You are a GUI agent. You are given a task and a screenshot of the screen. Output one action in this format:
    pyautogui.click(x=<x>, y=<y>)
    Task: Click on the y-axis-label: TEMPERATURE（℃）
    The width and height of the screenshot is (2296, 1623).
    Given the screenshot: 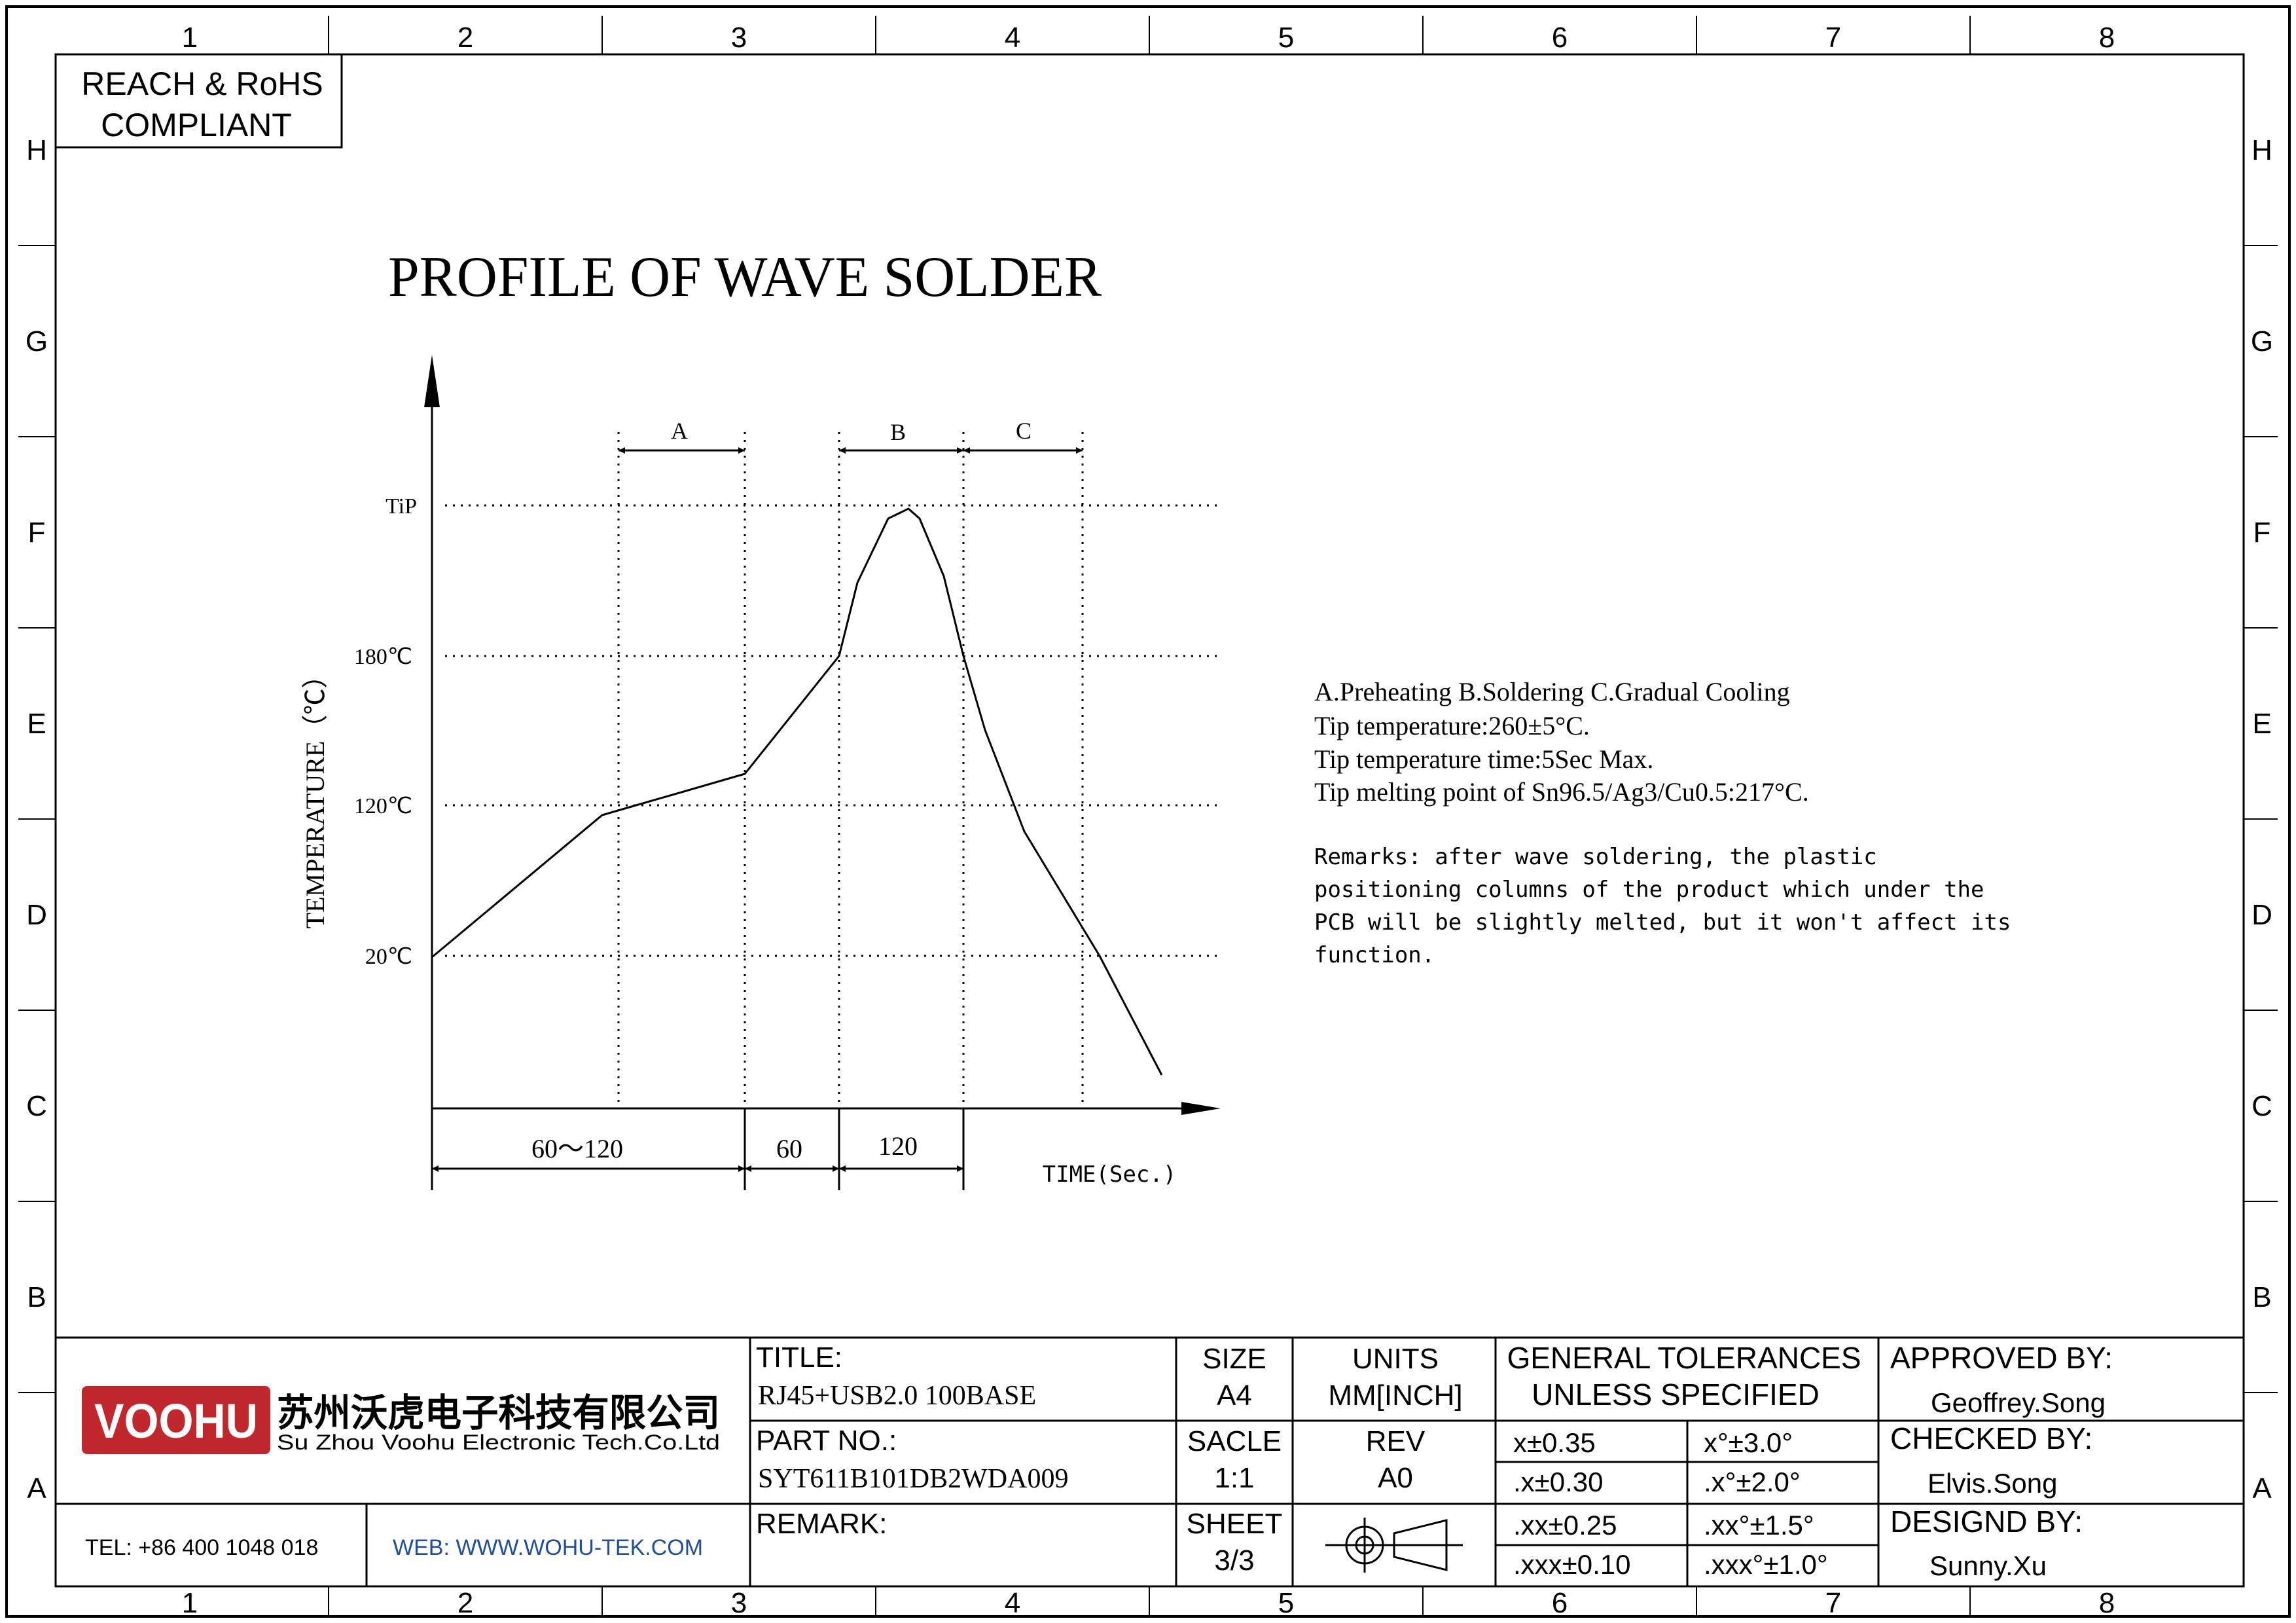 What is the action you would take?
    pyautogui.click(x=315, y=796)
    